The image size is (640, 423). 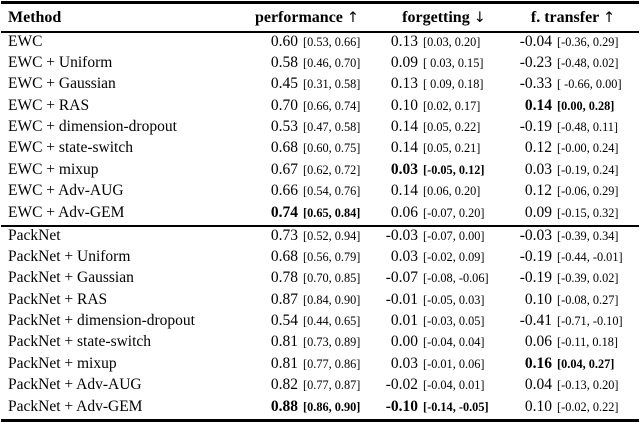 I want to click on transfer-confidence-interval: [-0.48, 0.11], so click(x=588, y=127).